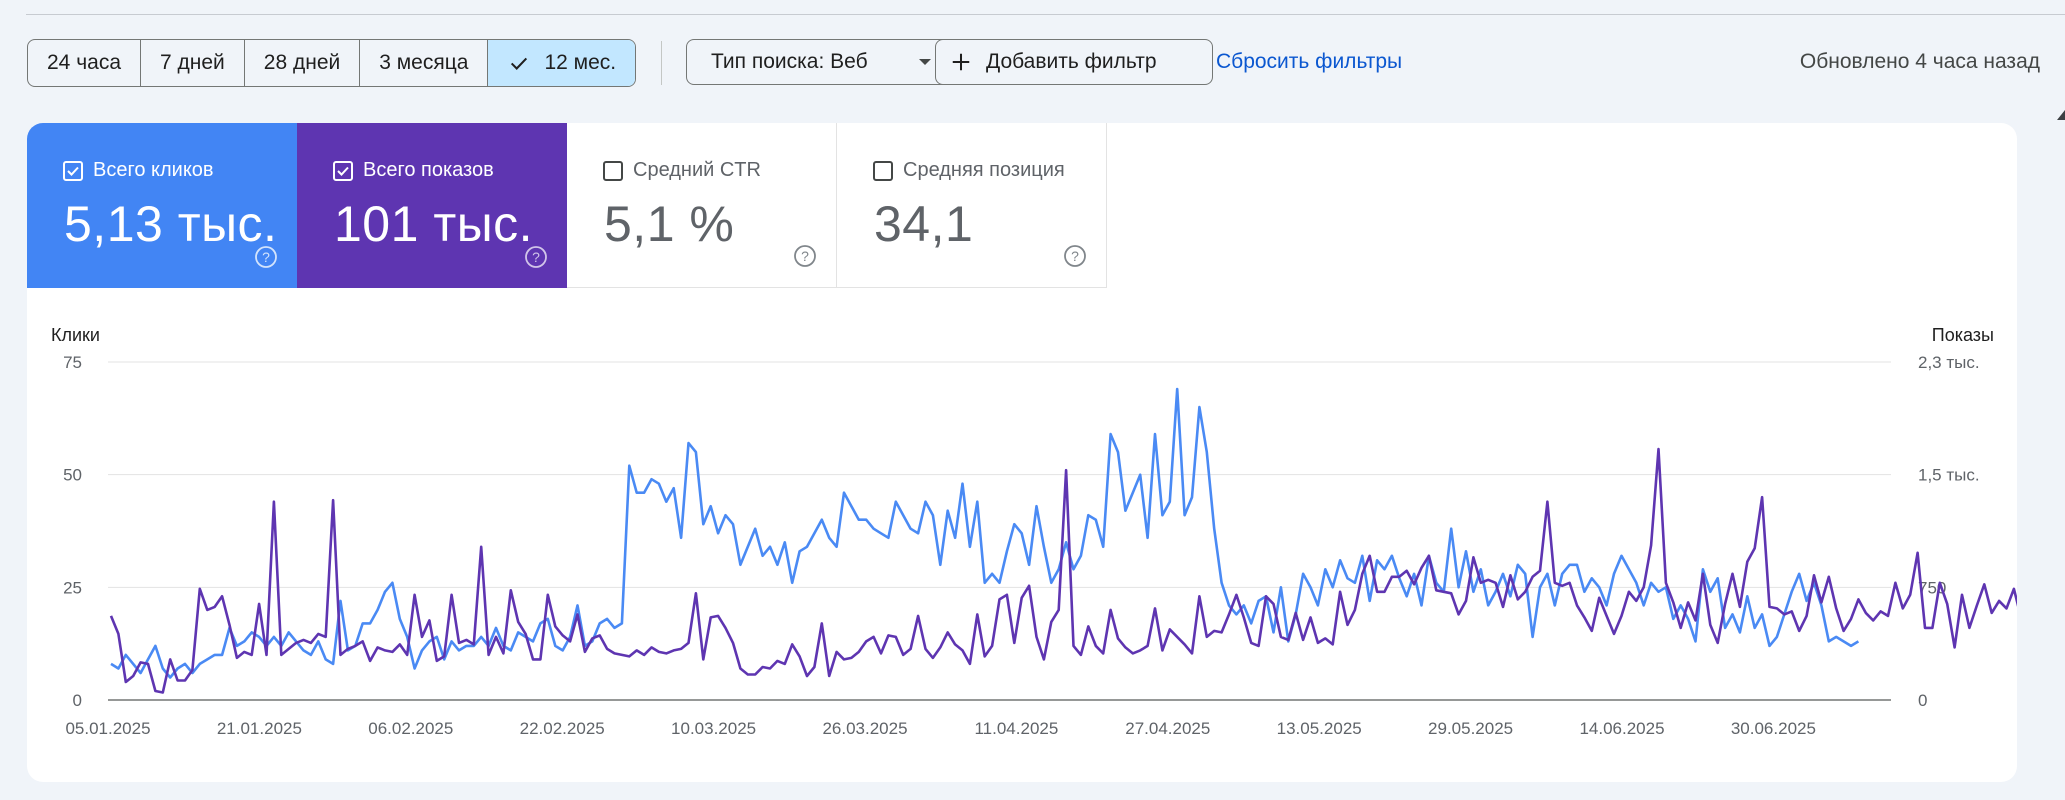 This screenshot has width=2065, height=800. I want to click on x-tick-label: 30.06.2025, so click(1773, 728).